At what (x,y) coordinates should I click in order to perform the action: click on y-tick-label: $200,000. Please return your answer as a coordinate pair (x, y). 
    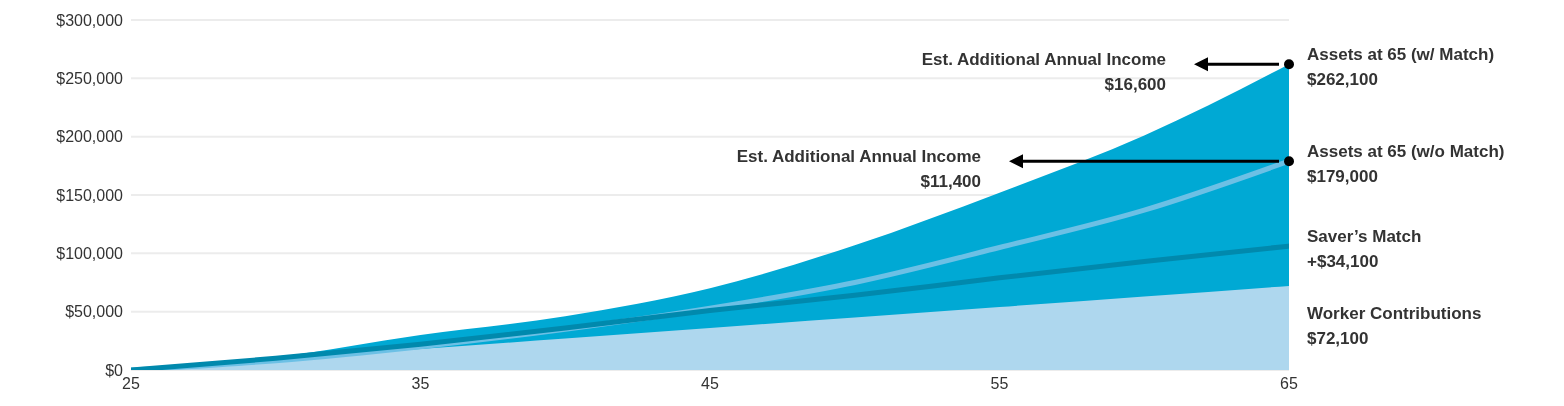
    Looking at the image, I should click on (90, 137).